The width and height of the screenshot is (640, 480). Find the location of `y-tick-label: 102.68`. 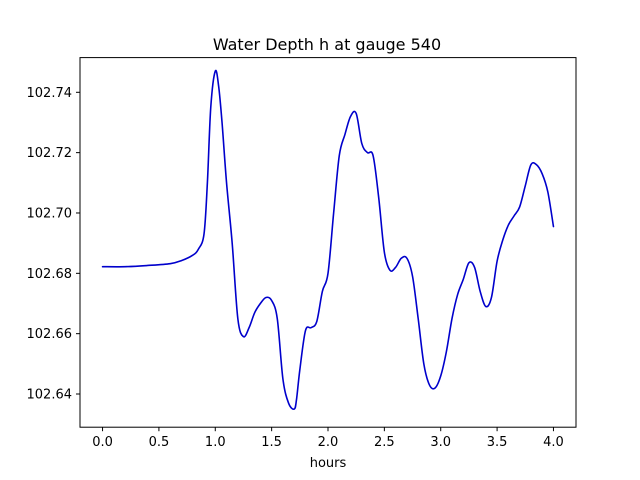

y-tick-label: 102.68 is located at coordinates (50, 274).